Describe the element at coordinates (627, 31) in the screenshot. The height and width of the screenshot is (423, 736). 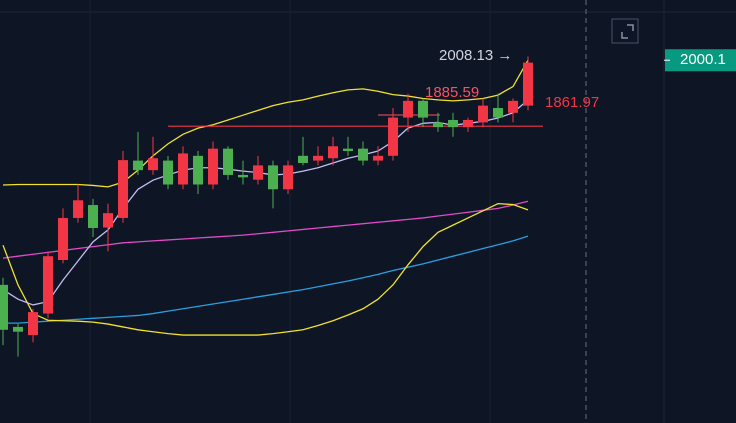
I see `icon-arrows` at that location.